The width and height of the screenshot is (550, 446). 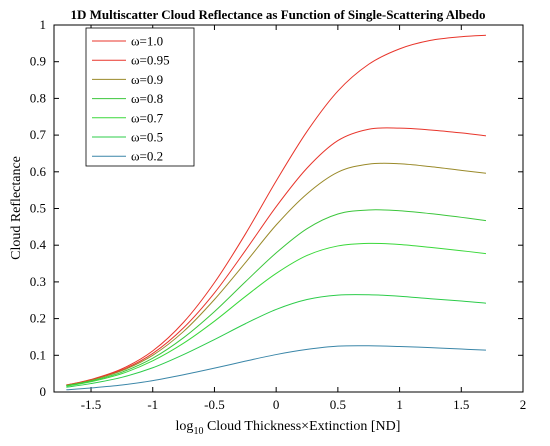 I want to click on x-tick-label: -1, so click(x=152, y=404).